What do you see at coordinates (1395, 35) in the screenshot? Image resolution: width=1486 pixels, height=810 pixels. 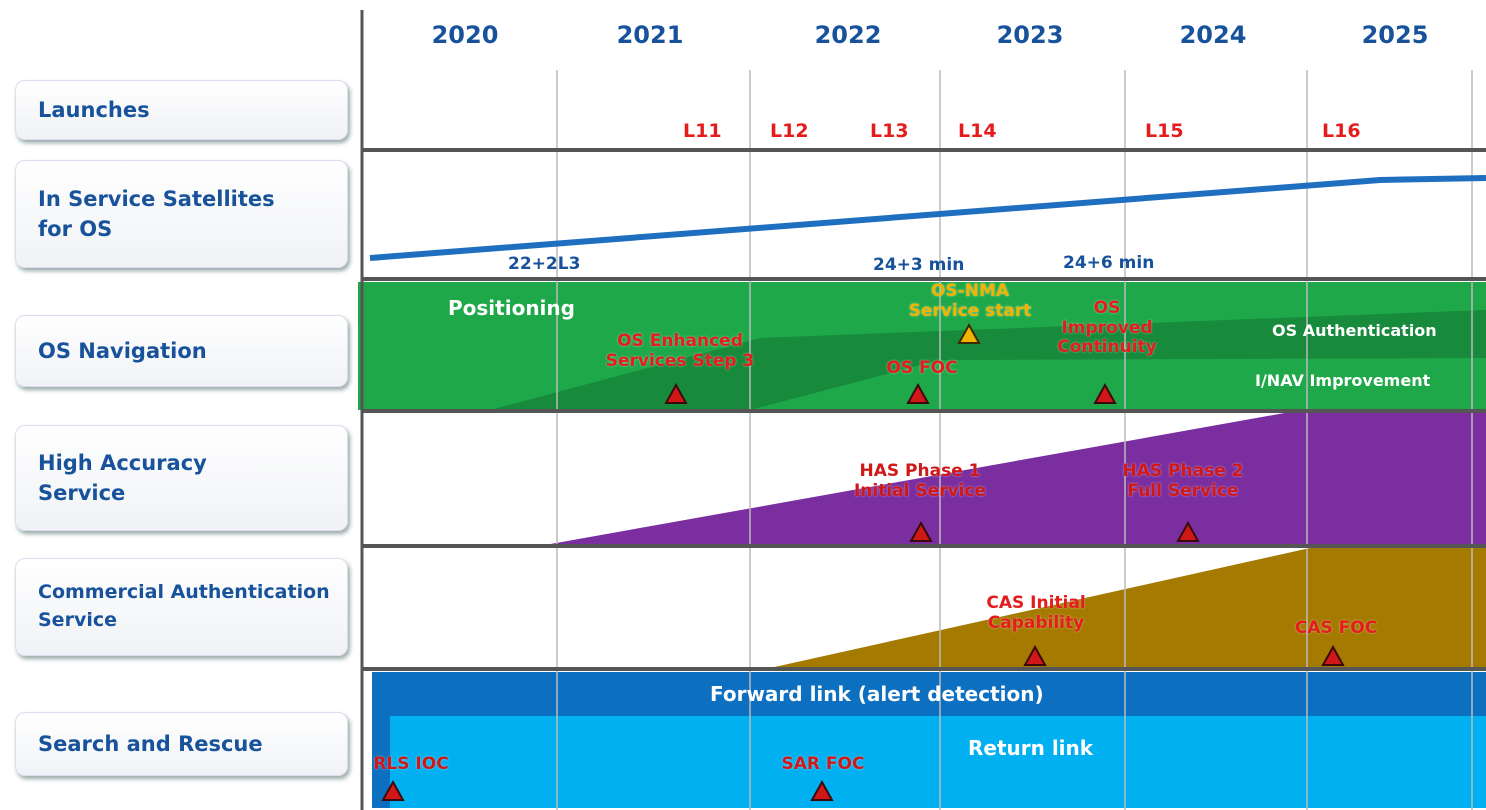 I see `year-label: 2025` at bounding box center [1395, 35].